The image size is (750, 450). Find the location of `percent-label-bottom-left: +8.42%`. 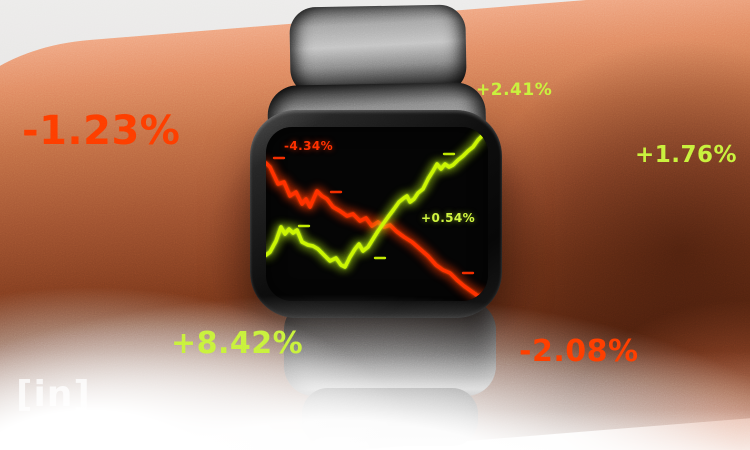

percent-label-bottom-left: +8.42% is located at coordinates (237, 343).